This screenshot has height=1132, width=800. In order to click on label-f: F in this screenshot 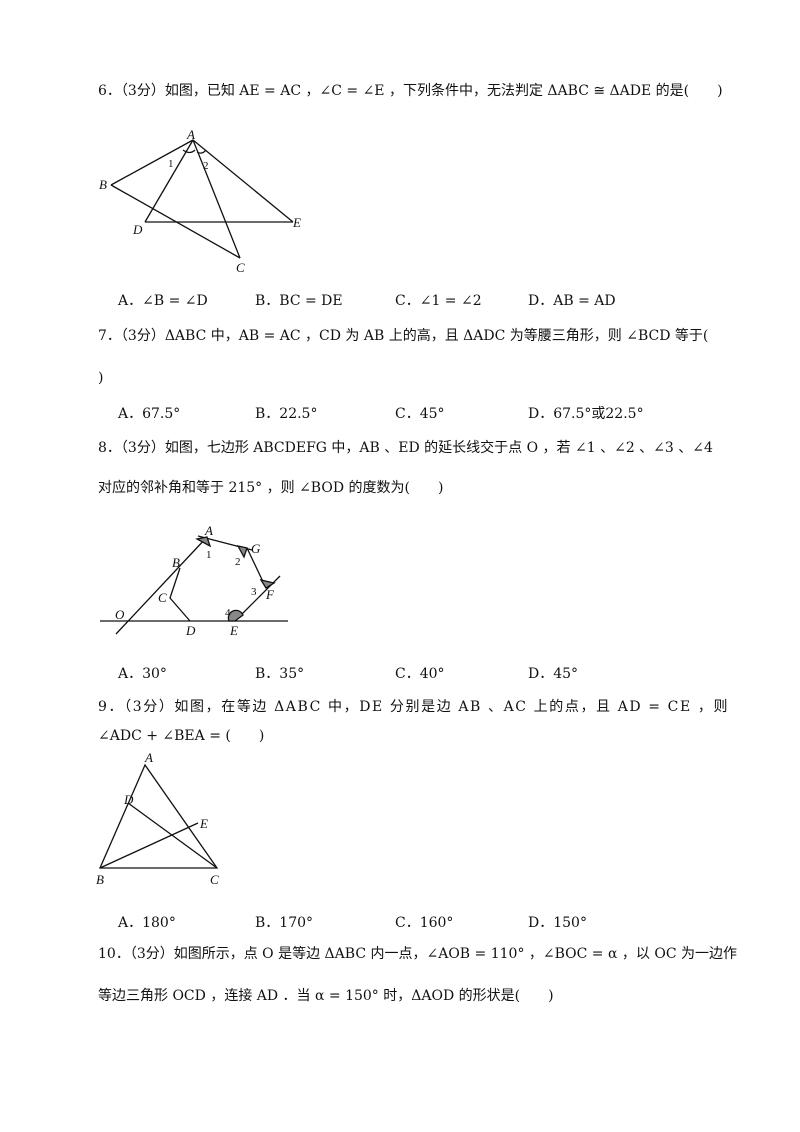, I will do `click(270, 594)`.